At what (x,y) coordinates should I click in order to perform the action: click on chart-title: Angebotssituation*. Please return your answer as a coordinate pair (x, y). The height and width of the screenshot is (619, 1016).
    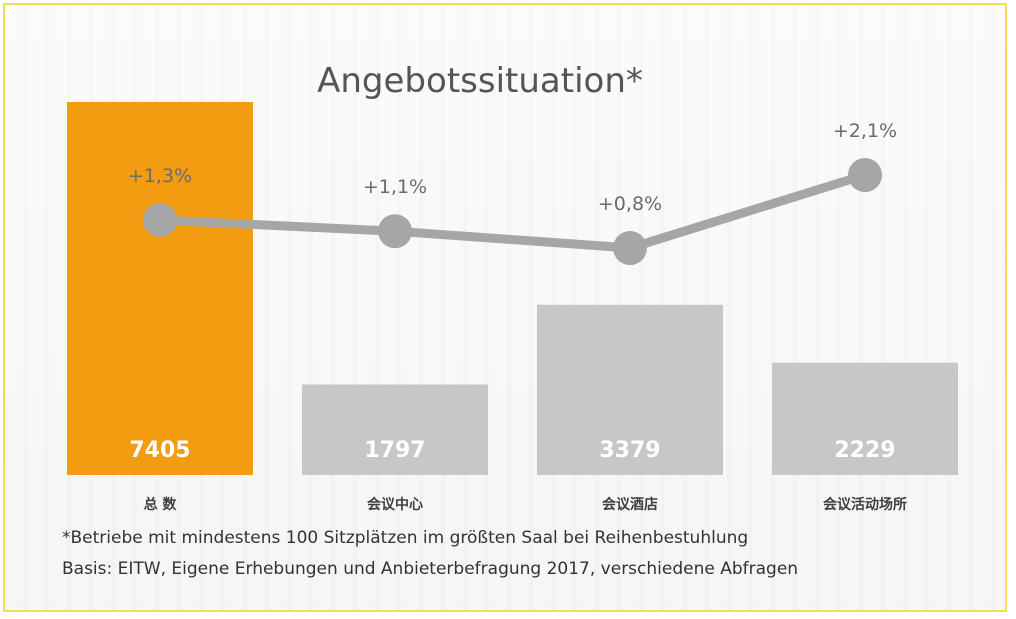
    Looking at the image, I should click on (480, 81).